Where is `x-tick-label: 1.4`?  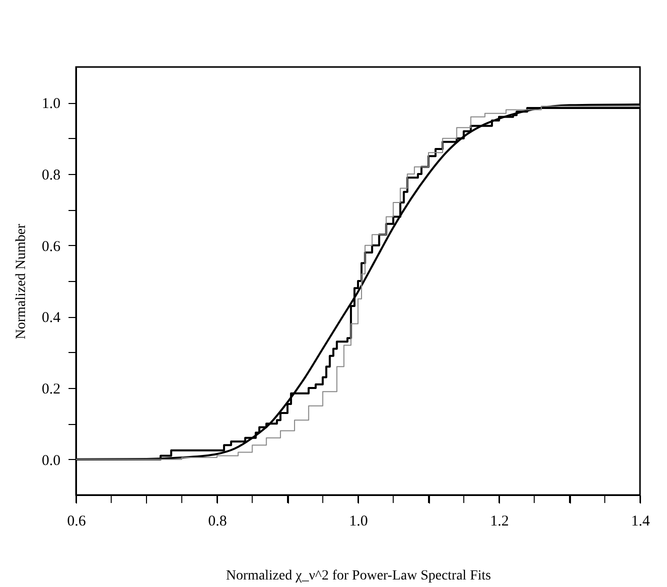 x-tick-label: 1.4 is located at coordinates (640, 522).